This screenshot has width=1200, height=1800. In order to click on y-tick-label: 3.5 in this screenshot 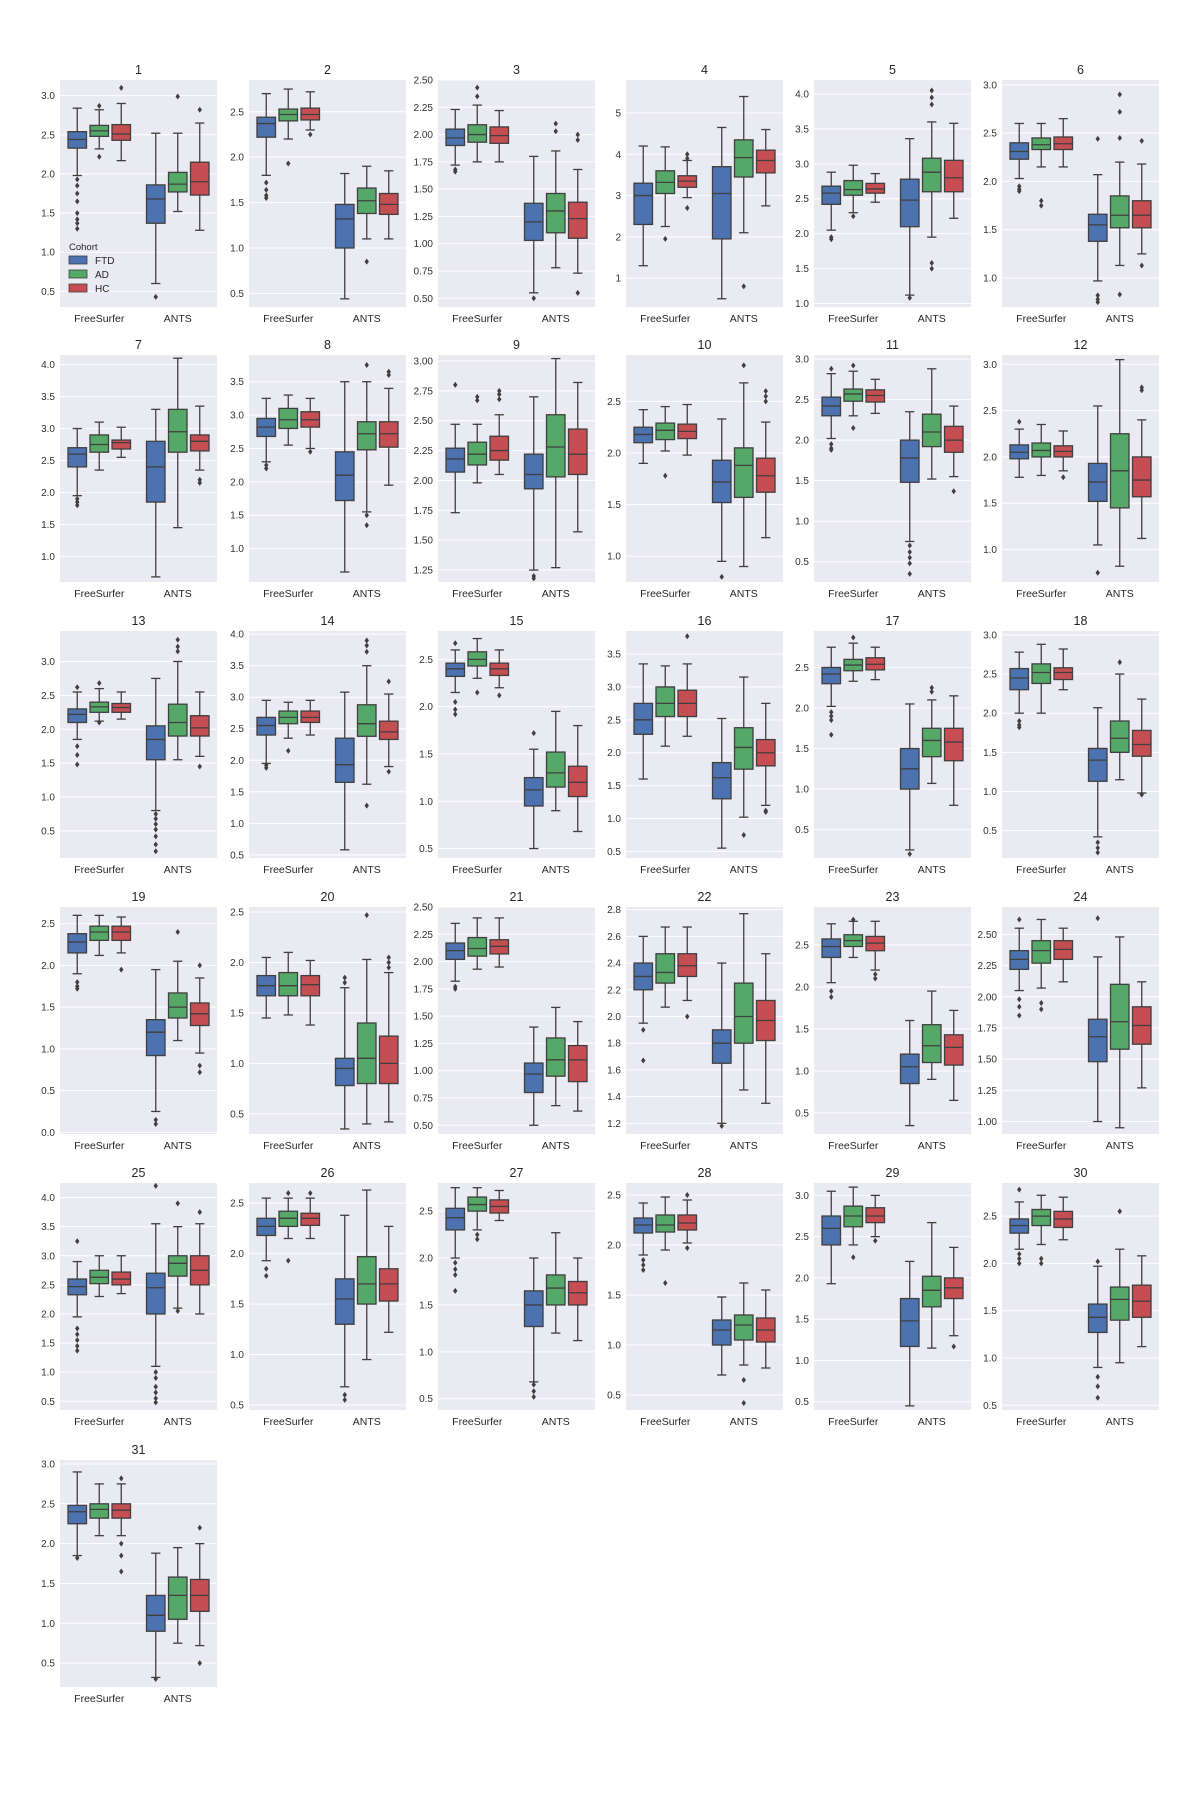, I will do `click(48, 1227)`.